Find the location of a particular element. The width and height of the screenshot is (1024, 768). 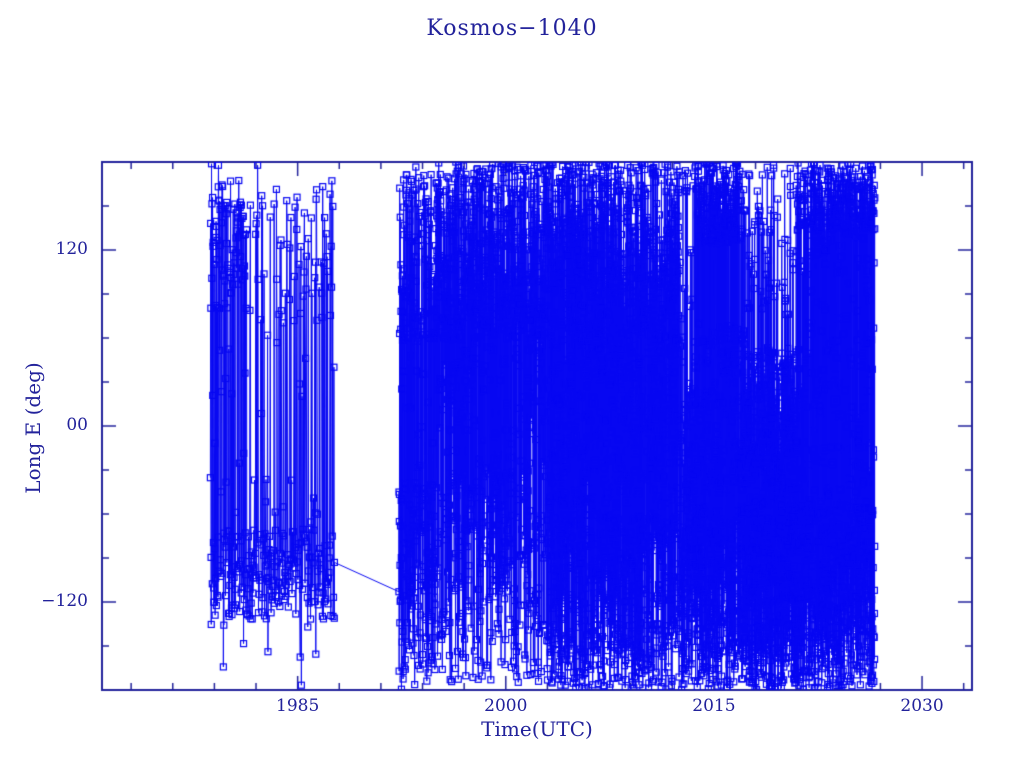

x-tick-label: 2030 is located at coordinates (922, 706).